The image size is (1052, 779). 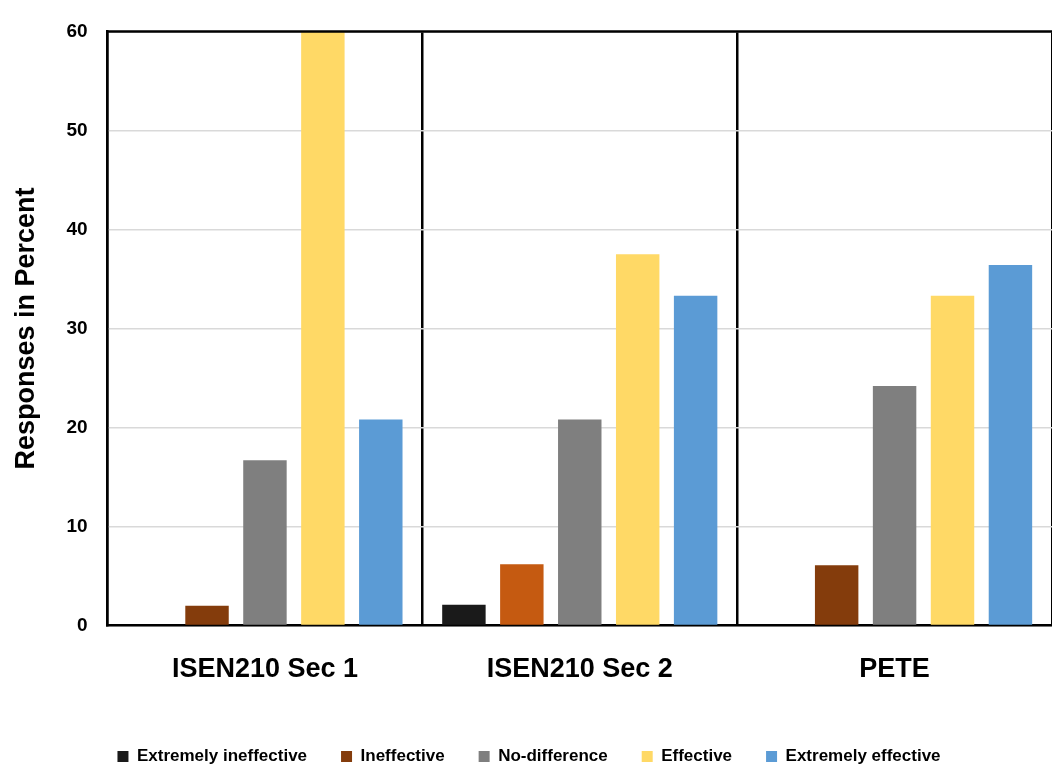 I want to click on y-tick-label: 10, so click(x=77, y=525).